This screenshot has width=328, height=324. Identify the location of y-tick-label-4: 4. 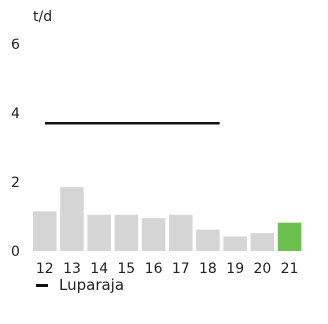
(15, 114).